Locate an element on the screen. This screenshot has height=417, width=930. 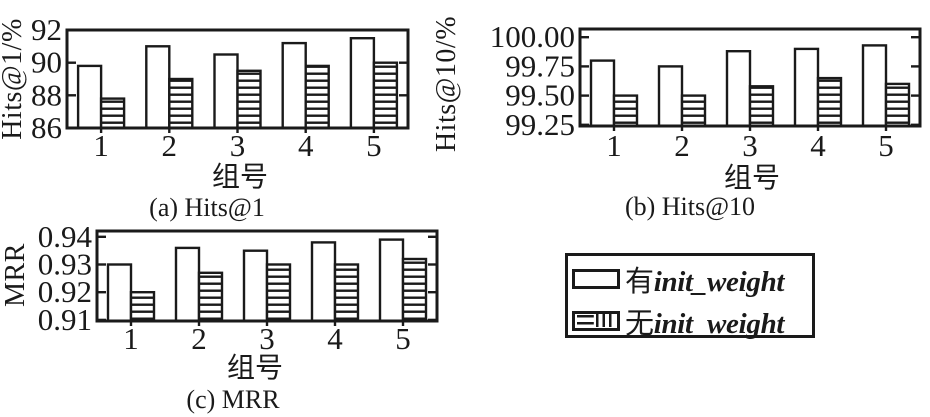
legend-item-without-init-weight: 无init_weight is located at coordinates (690, 321).